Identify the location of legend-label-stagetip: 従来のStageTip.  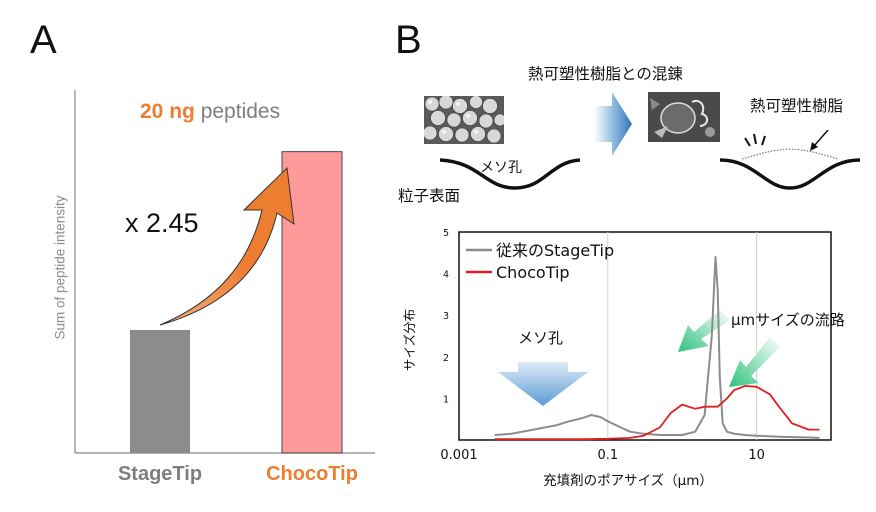
(555, 250).